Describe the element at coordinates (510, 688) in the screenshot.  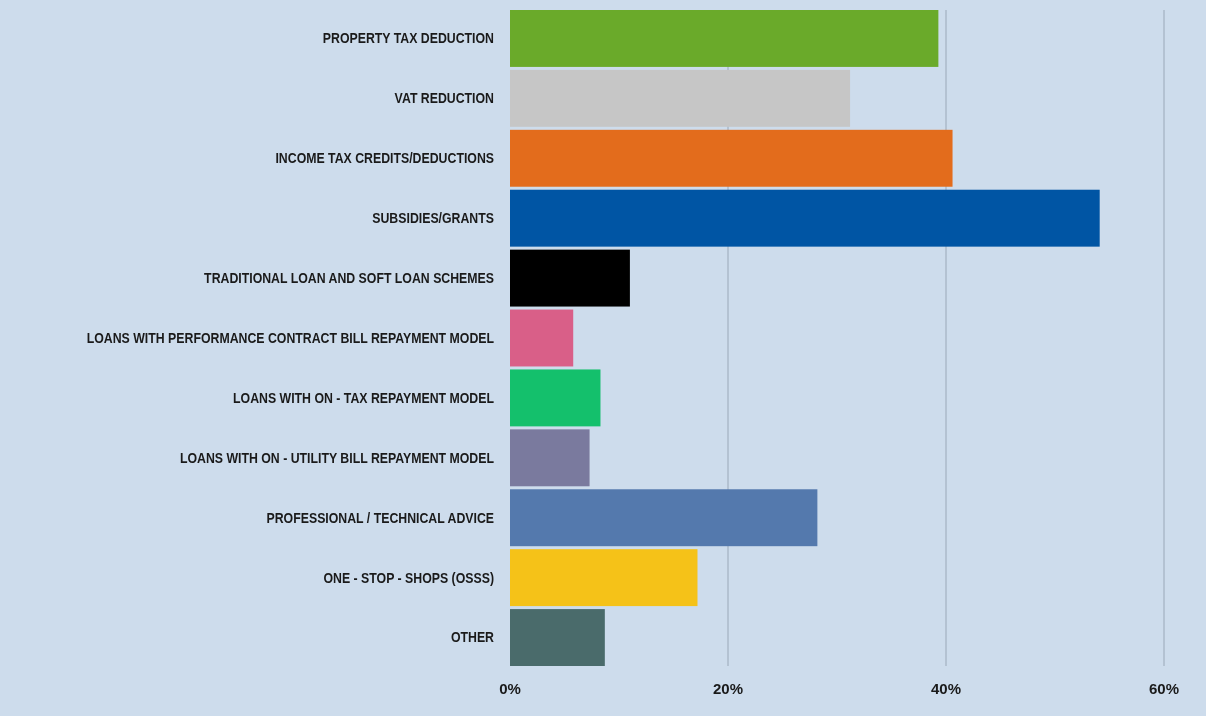
I see `x-tick-label: 0%` at that location.